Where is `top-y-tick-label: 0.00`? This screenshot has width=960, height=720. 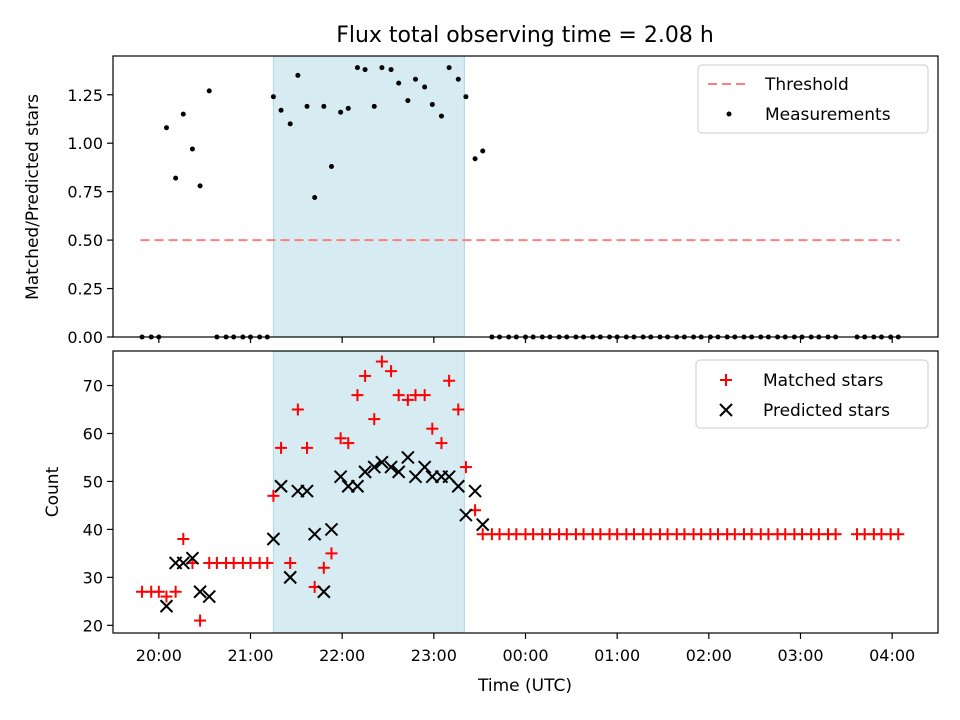
top-y-tick-label: 0.00 is located at coordinates (85, 337).